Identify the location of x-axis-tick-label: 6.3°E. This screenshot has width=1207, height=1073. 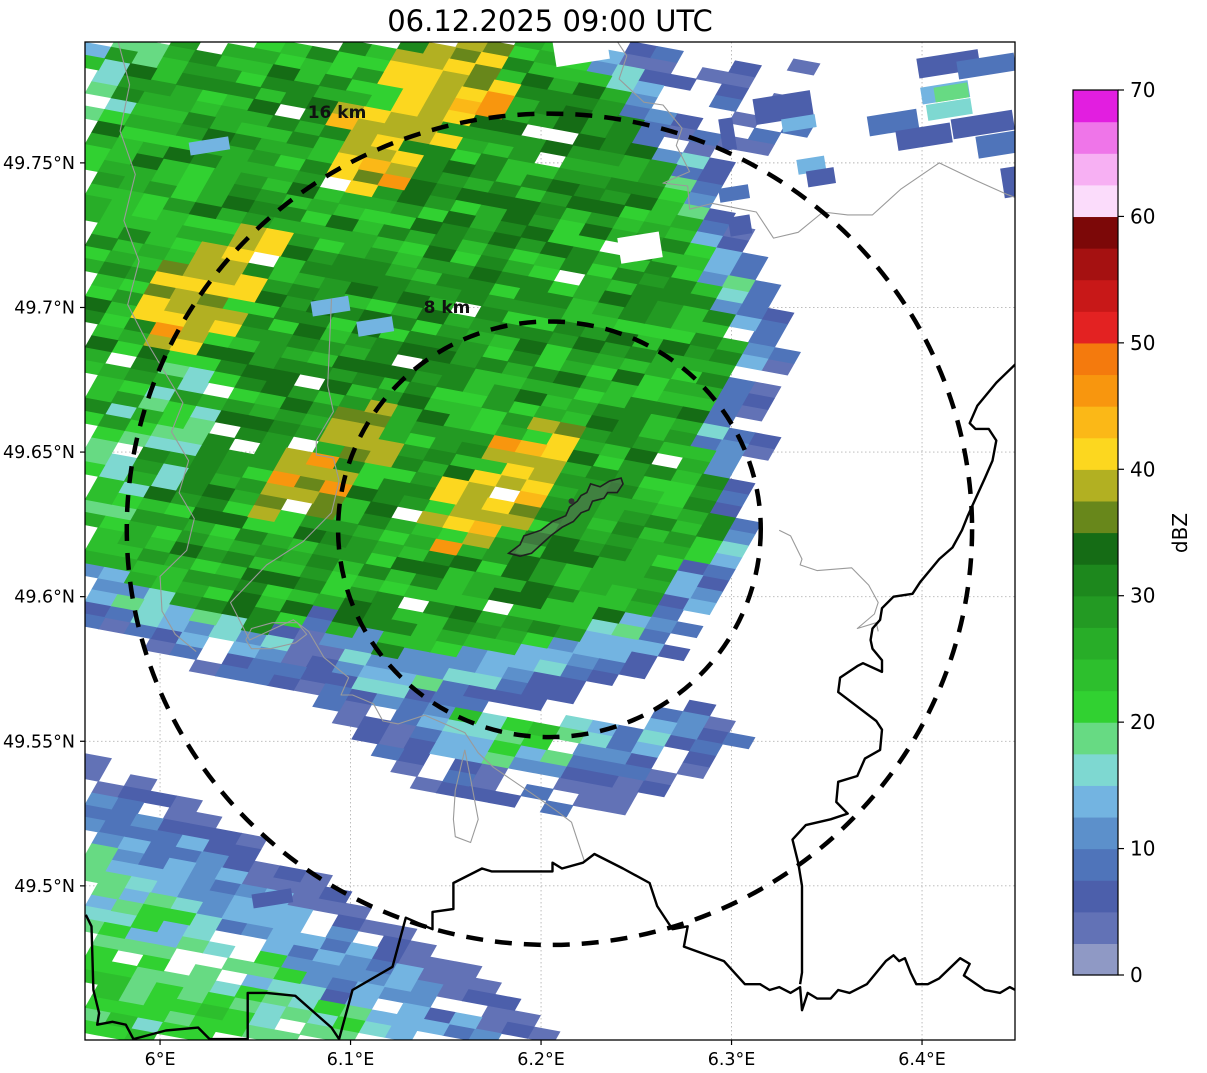
(732, 1060).